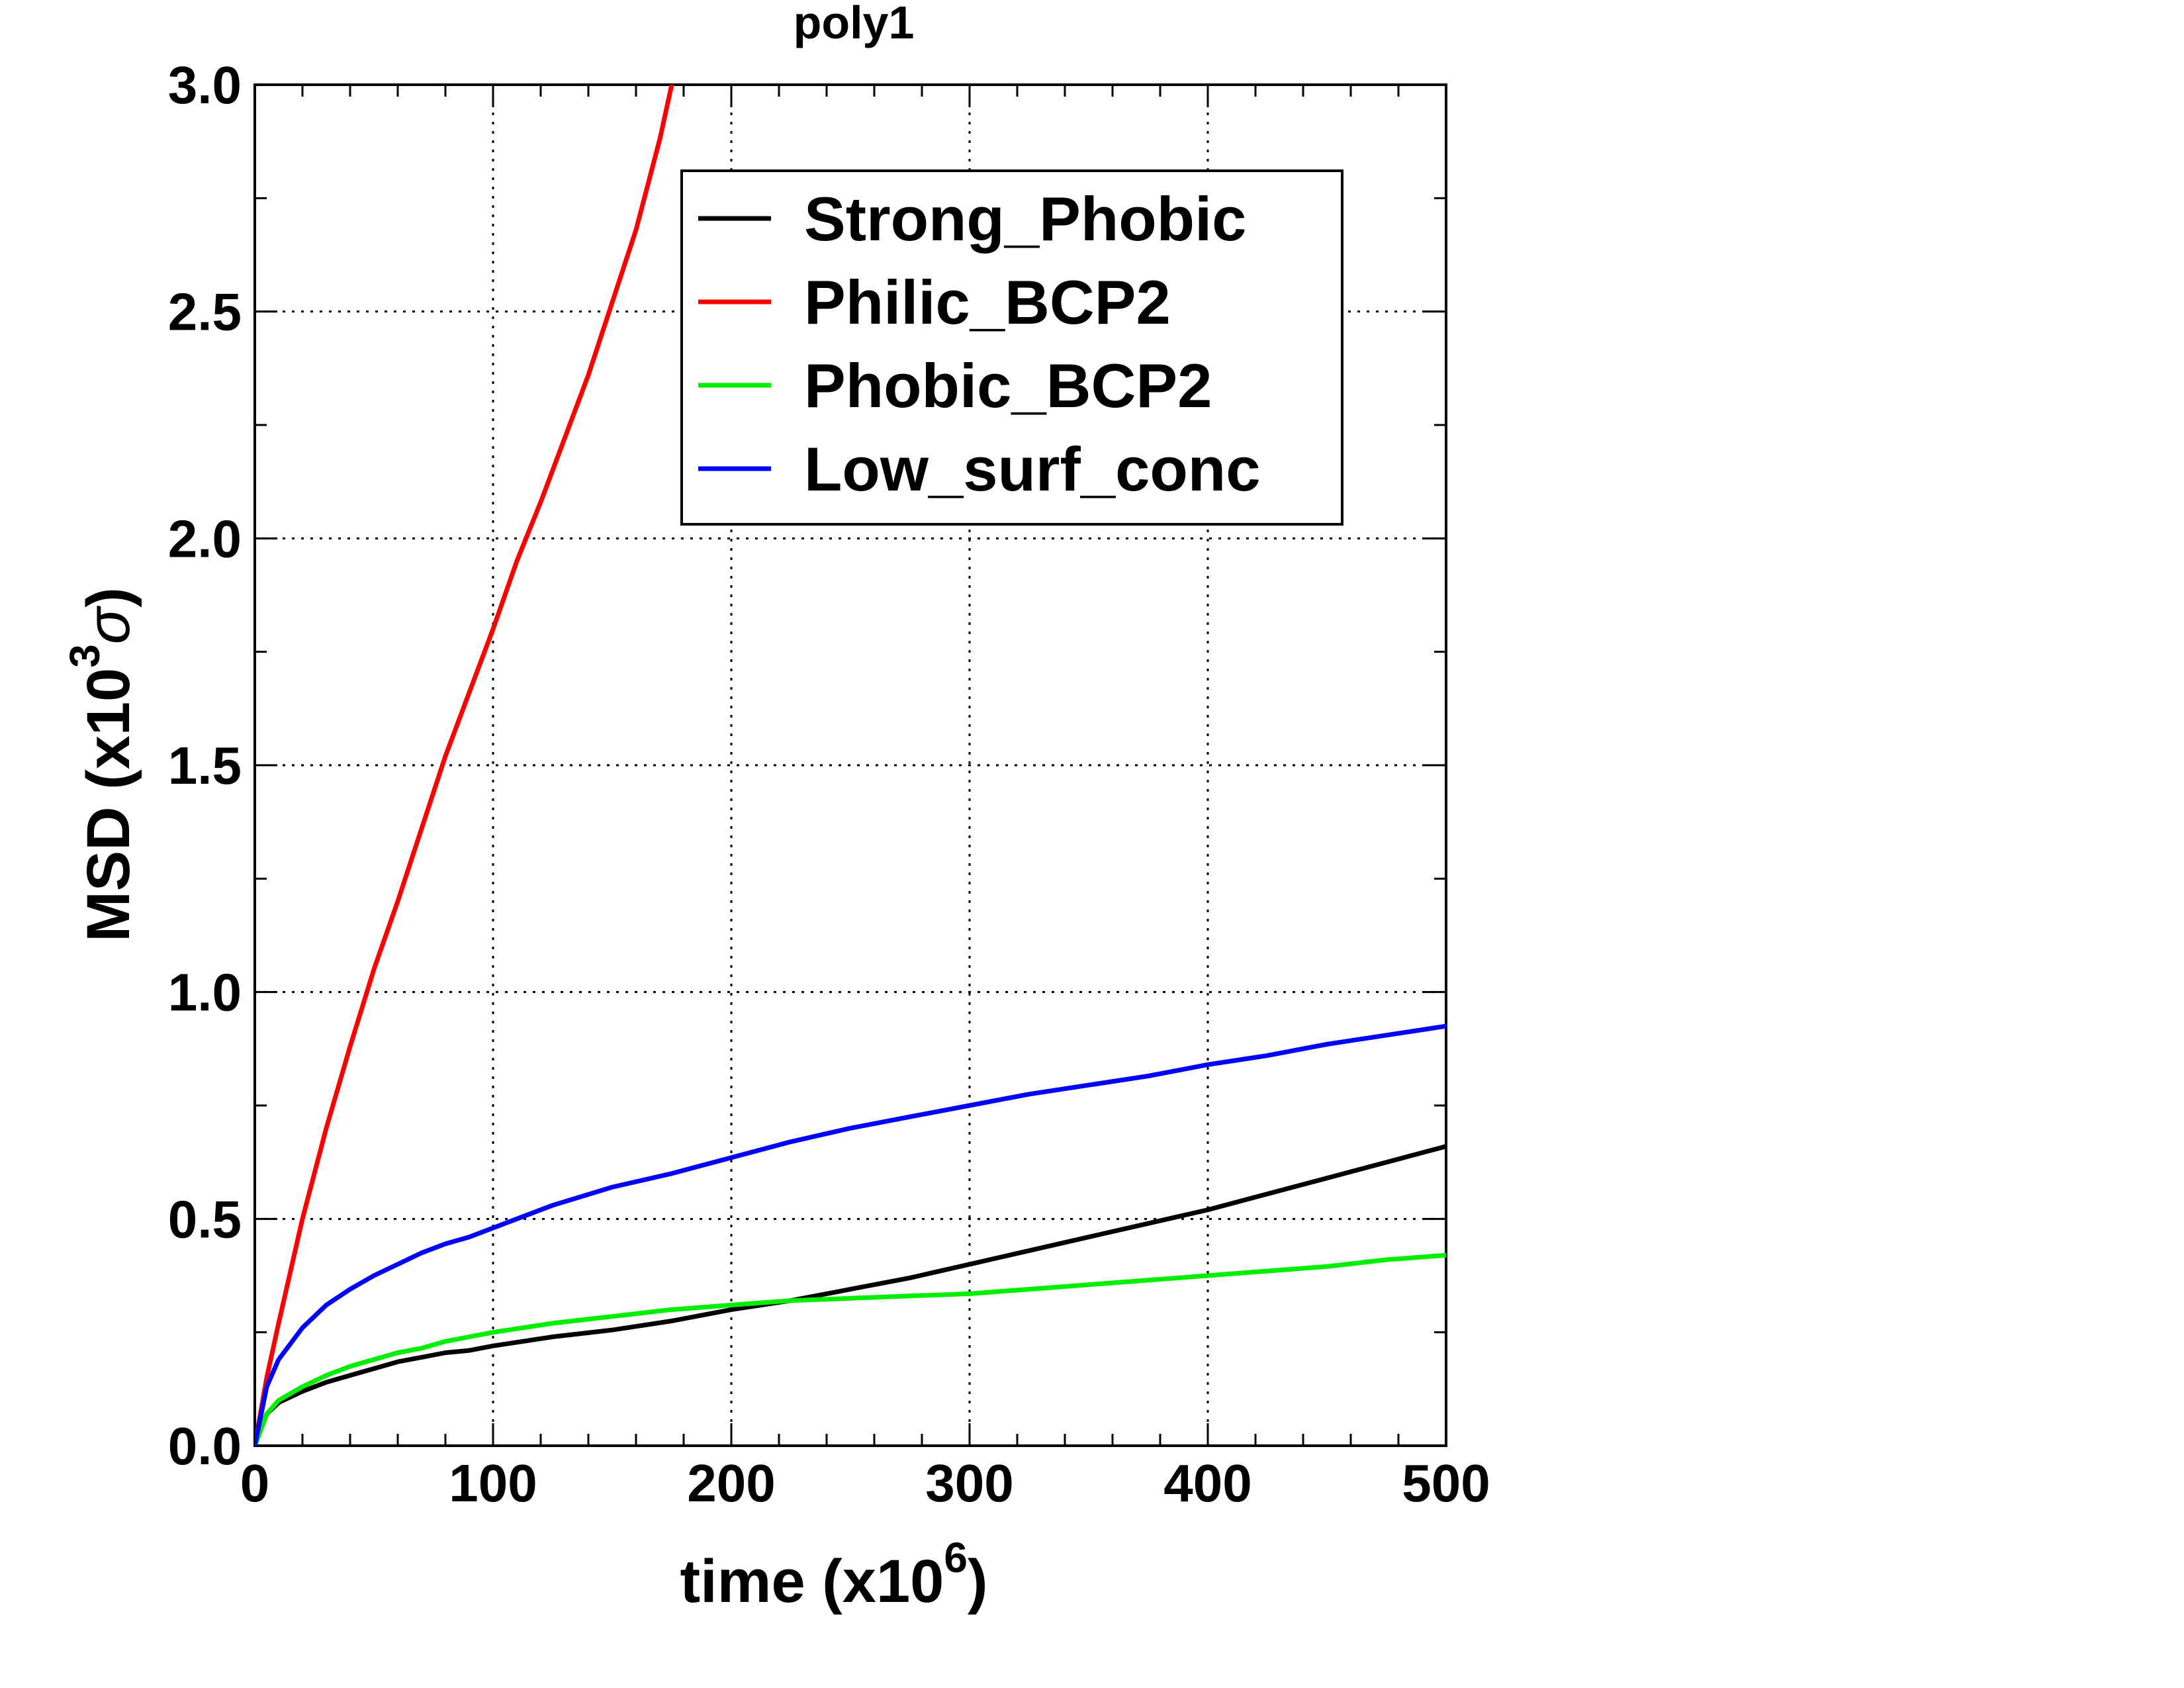 Image resolution: width=2184 pixels, height=1688 pixels. Describe the element at coordinates (108, 597) in the screenshot. I see `y-axis-label-close: )` at that location.